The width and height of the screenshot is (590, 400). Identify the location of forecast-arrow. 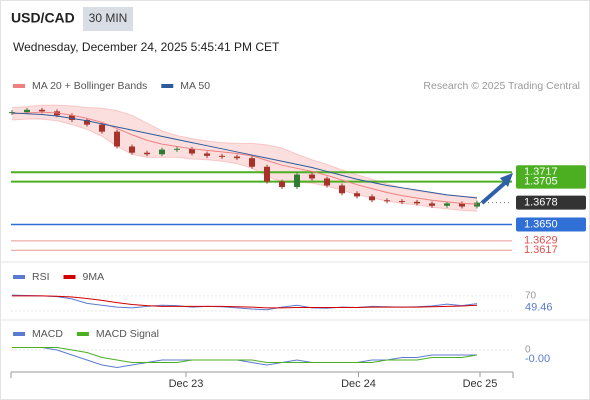
(494, 192).